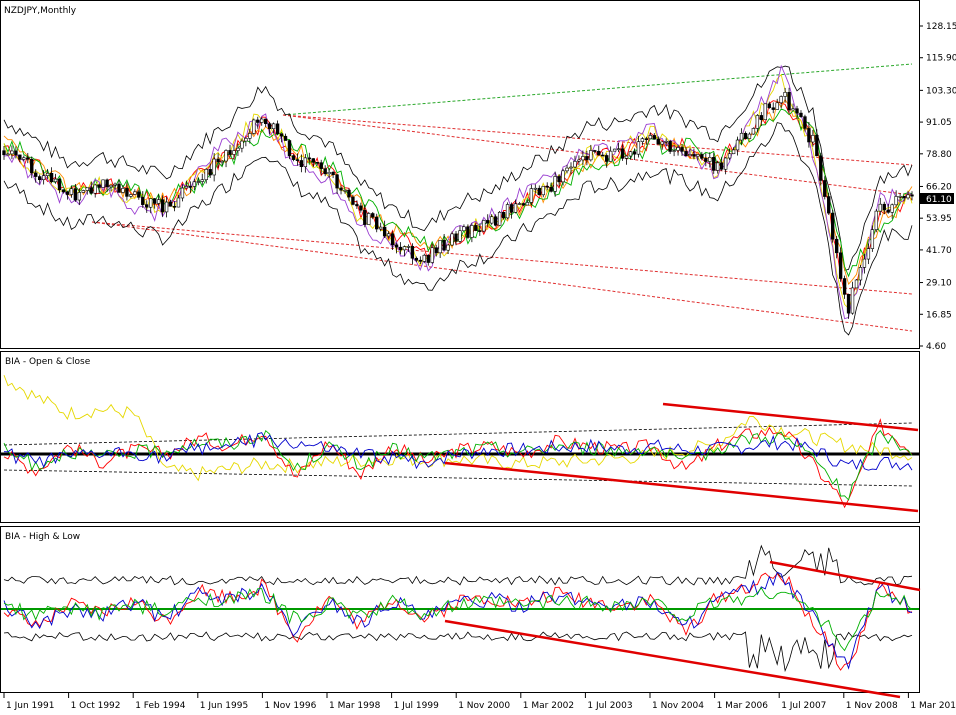  I want to click on y-tick-label: 91.05, so click(939, 123).